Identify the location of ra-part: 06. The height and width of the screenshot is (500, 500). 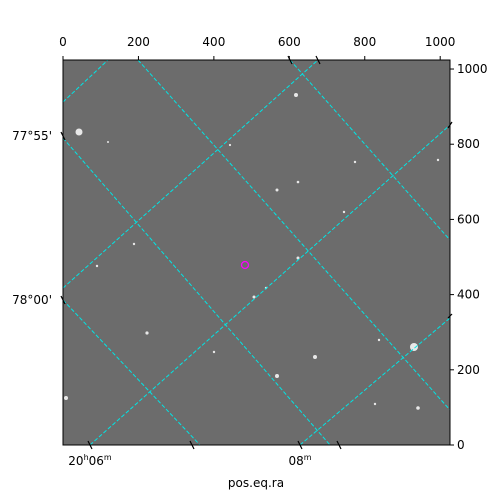
(96, 461).